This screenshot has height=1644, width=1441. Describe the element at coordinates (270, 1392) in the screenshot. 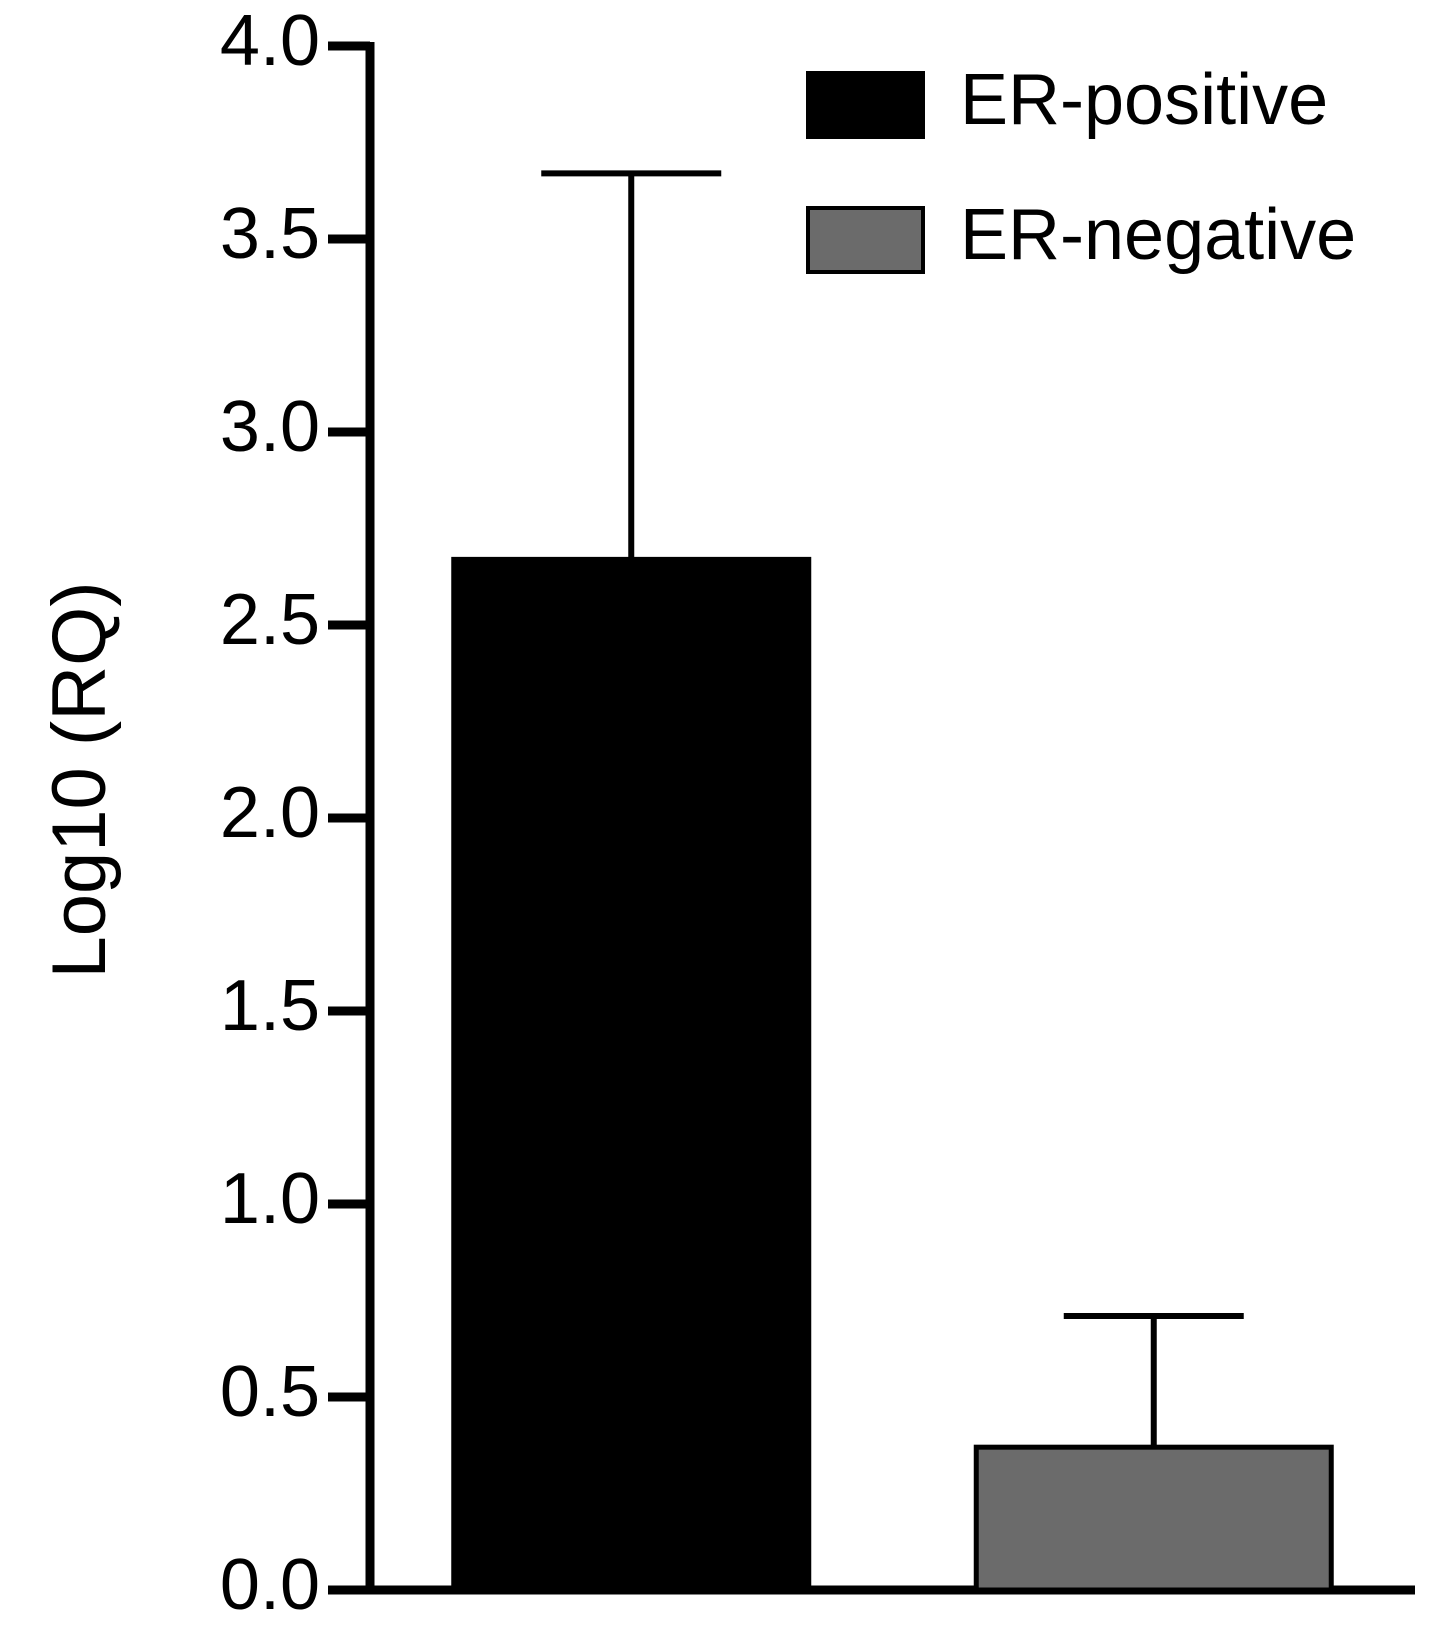

I see `y-tick-label: 0.5` at that location.